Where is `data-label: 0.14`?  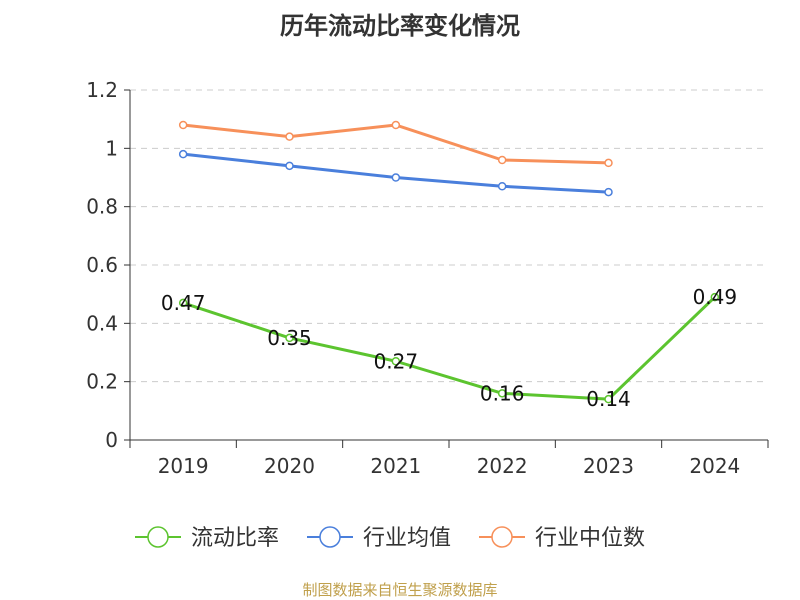
data-label: 0.14 is located at coordinates (608, 399).